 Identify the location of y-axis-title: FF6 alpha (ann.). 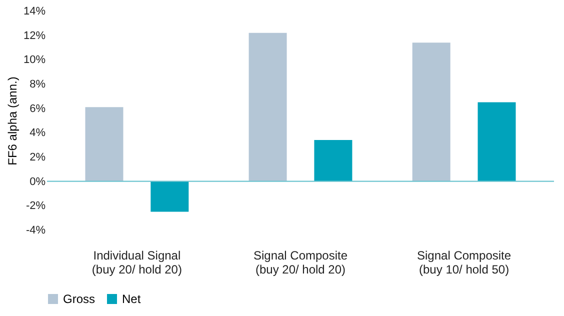
(12, 121).